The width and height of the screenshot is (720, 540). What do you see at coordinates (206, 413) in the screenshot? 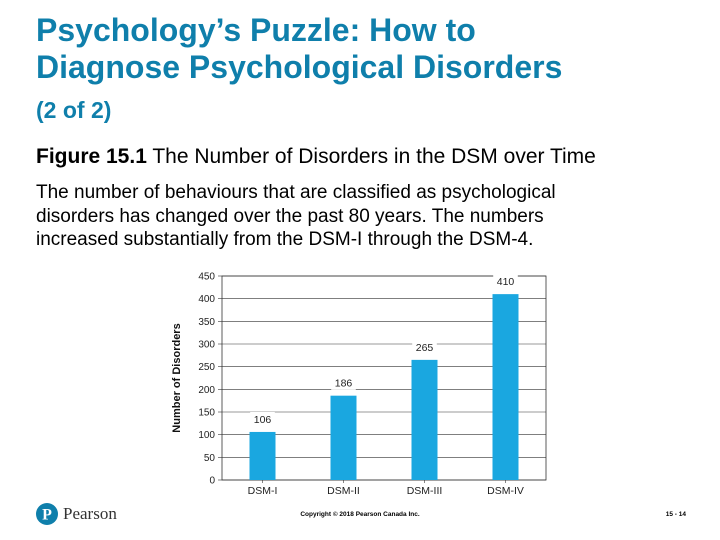
I see `y-tick-label-150: 150` at bounding box center [206, 413].